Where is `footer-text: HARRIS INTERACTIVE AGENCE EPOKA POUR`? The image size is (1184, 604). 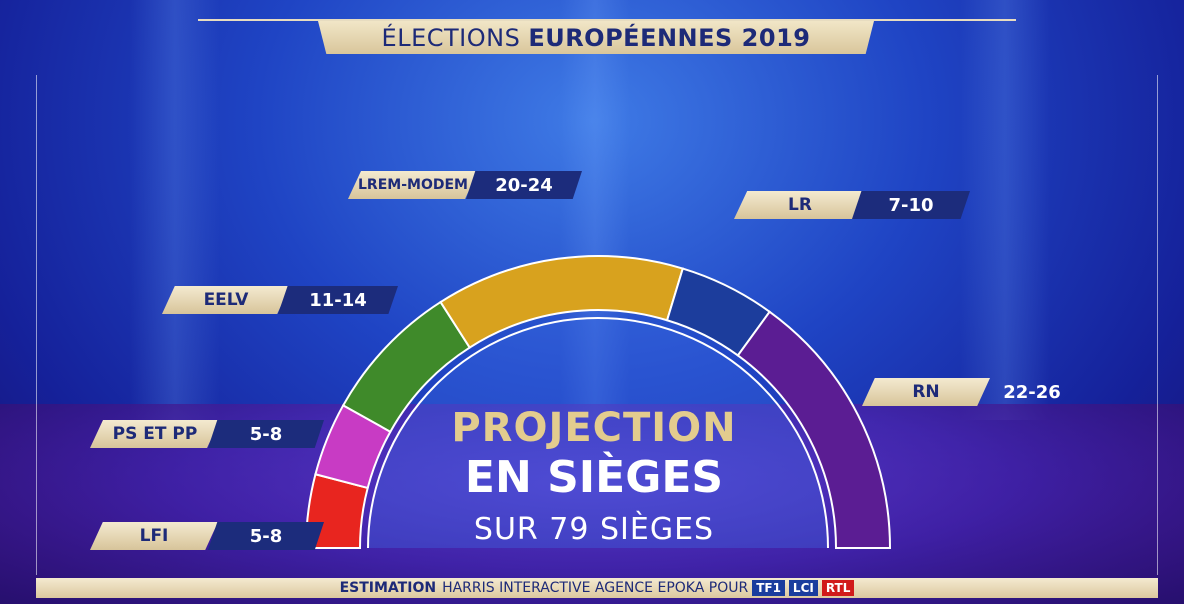
footer-text: HARRIS INTERACTIVE AGENCE EPOKA POUR is located at coordinates (595, 588).